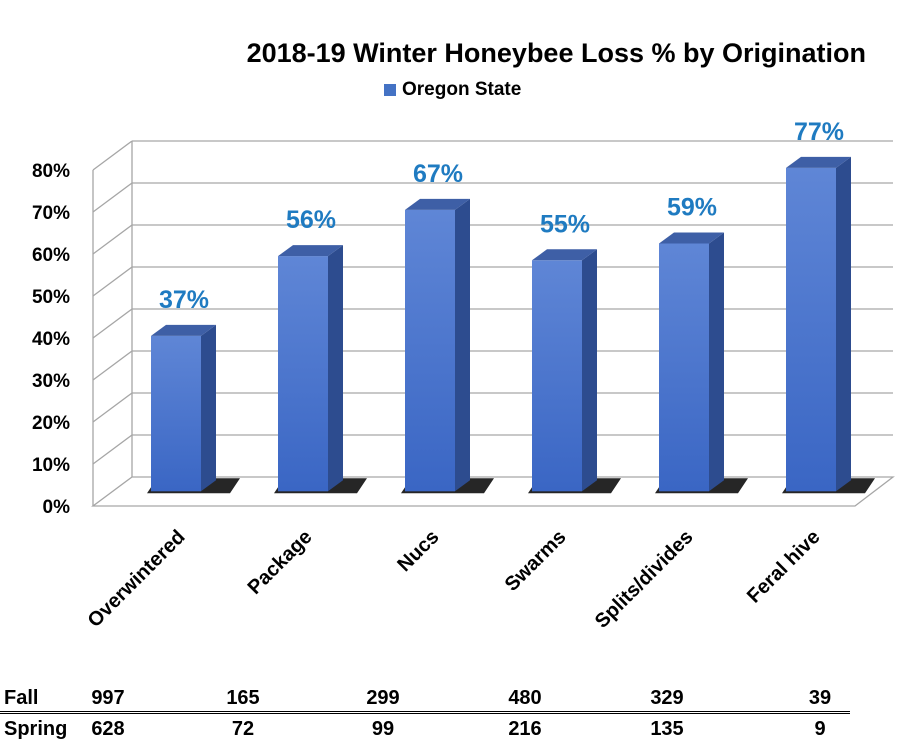 The height and width of the screenshot is (746, 923). I want to click on legend: Oregon State, so click(452, 90).